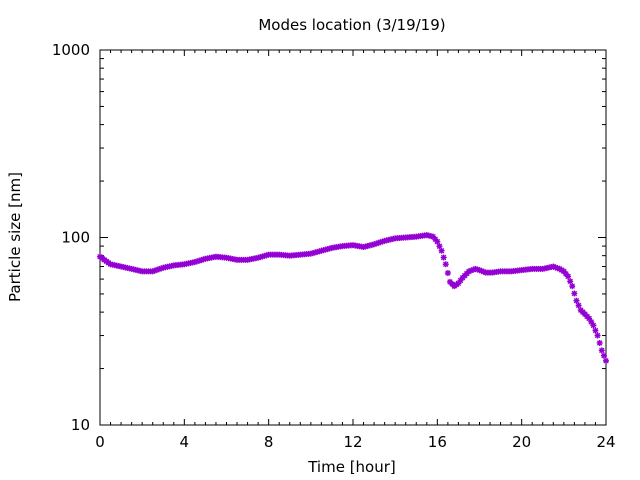 Image resolution: width=640 pixels, height=480 pixels. I want to click on x-tick-label: 16, so click(437, 442).